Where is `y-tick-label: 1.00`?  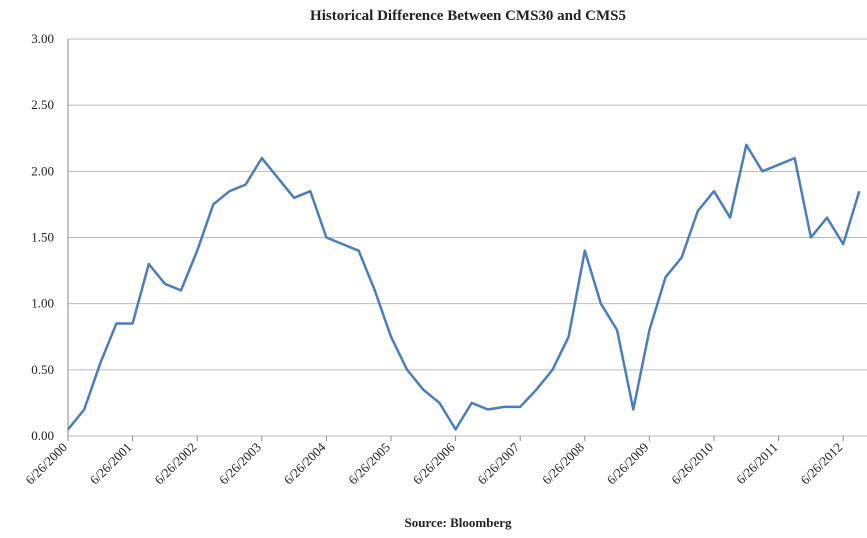 y-tick-label: 1.00 is located at coordinates (42, 303).